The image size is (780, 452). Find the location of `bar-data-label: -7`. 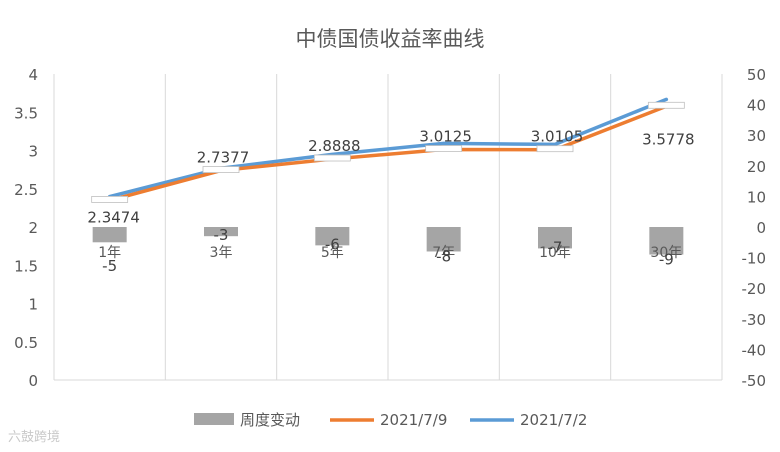

bar-data-label: -7 is located at coordinates (555, 247).